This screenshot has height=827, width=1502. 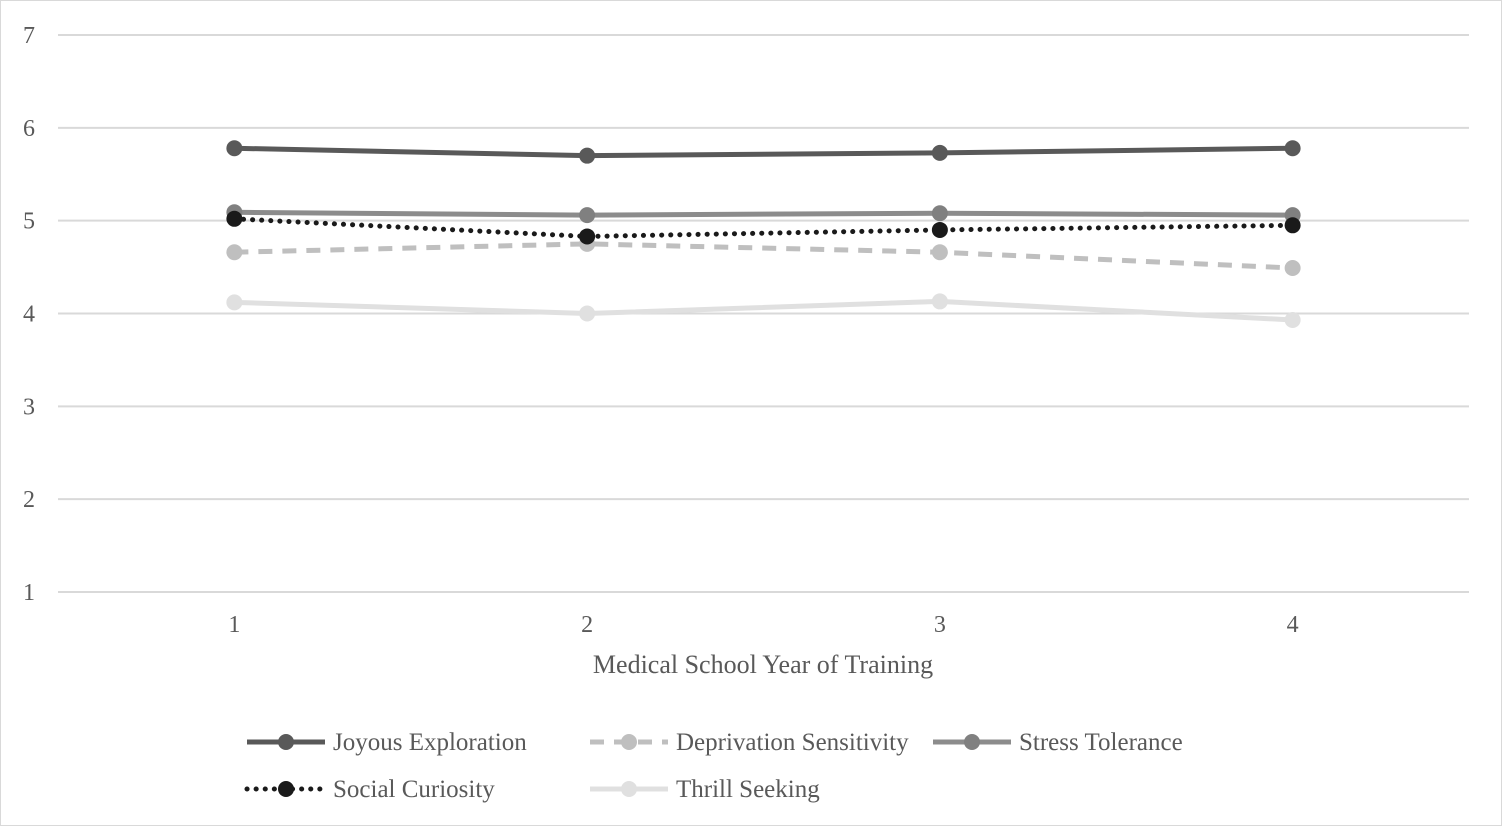 What do you see at coordinates (748, 789) in the screenshot?
I see `legend-label: Thrill Seeking` at bounding box center [748, 789].